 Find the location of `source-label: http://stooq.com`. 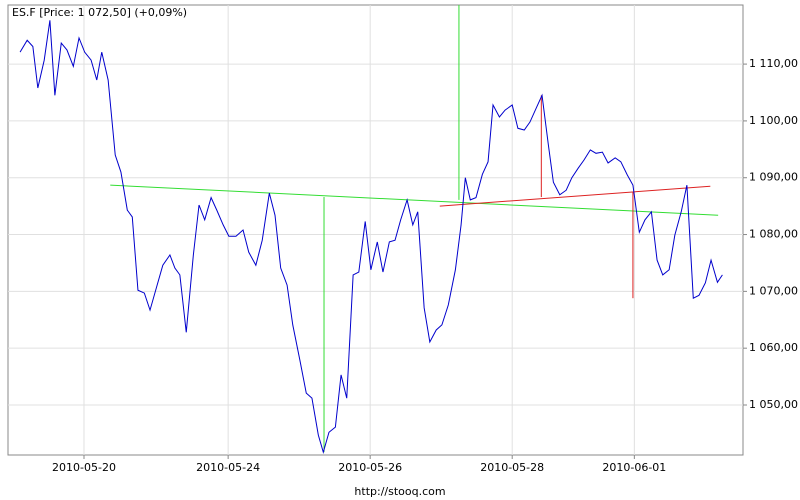

source-label: http://stooq.com is located at coordinates (399, 491).